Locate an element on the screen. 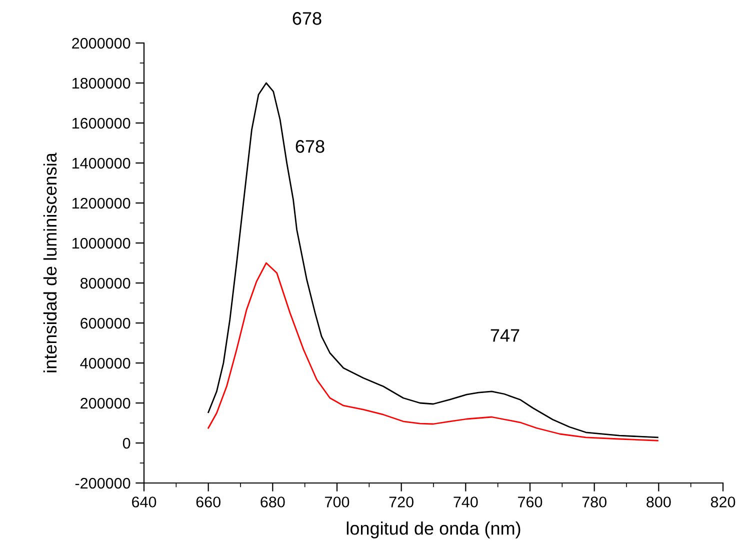  y-tick-label: 200000 is located at coordinates (105, 403).